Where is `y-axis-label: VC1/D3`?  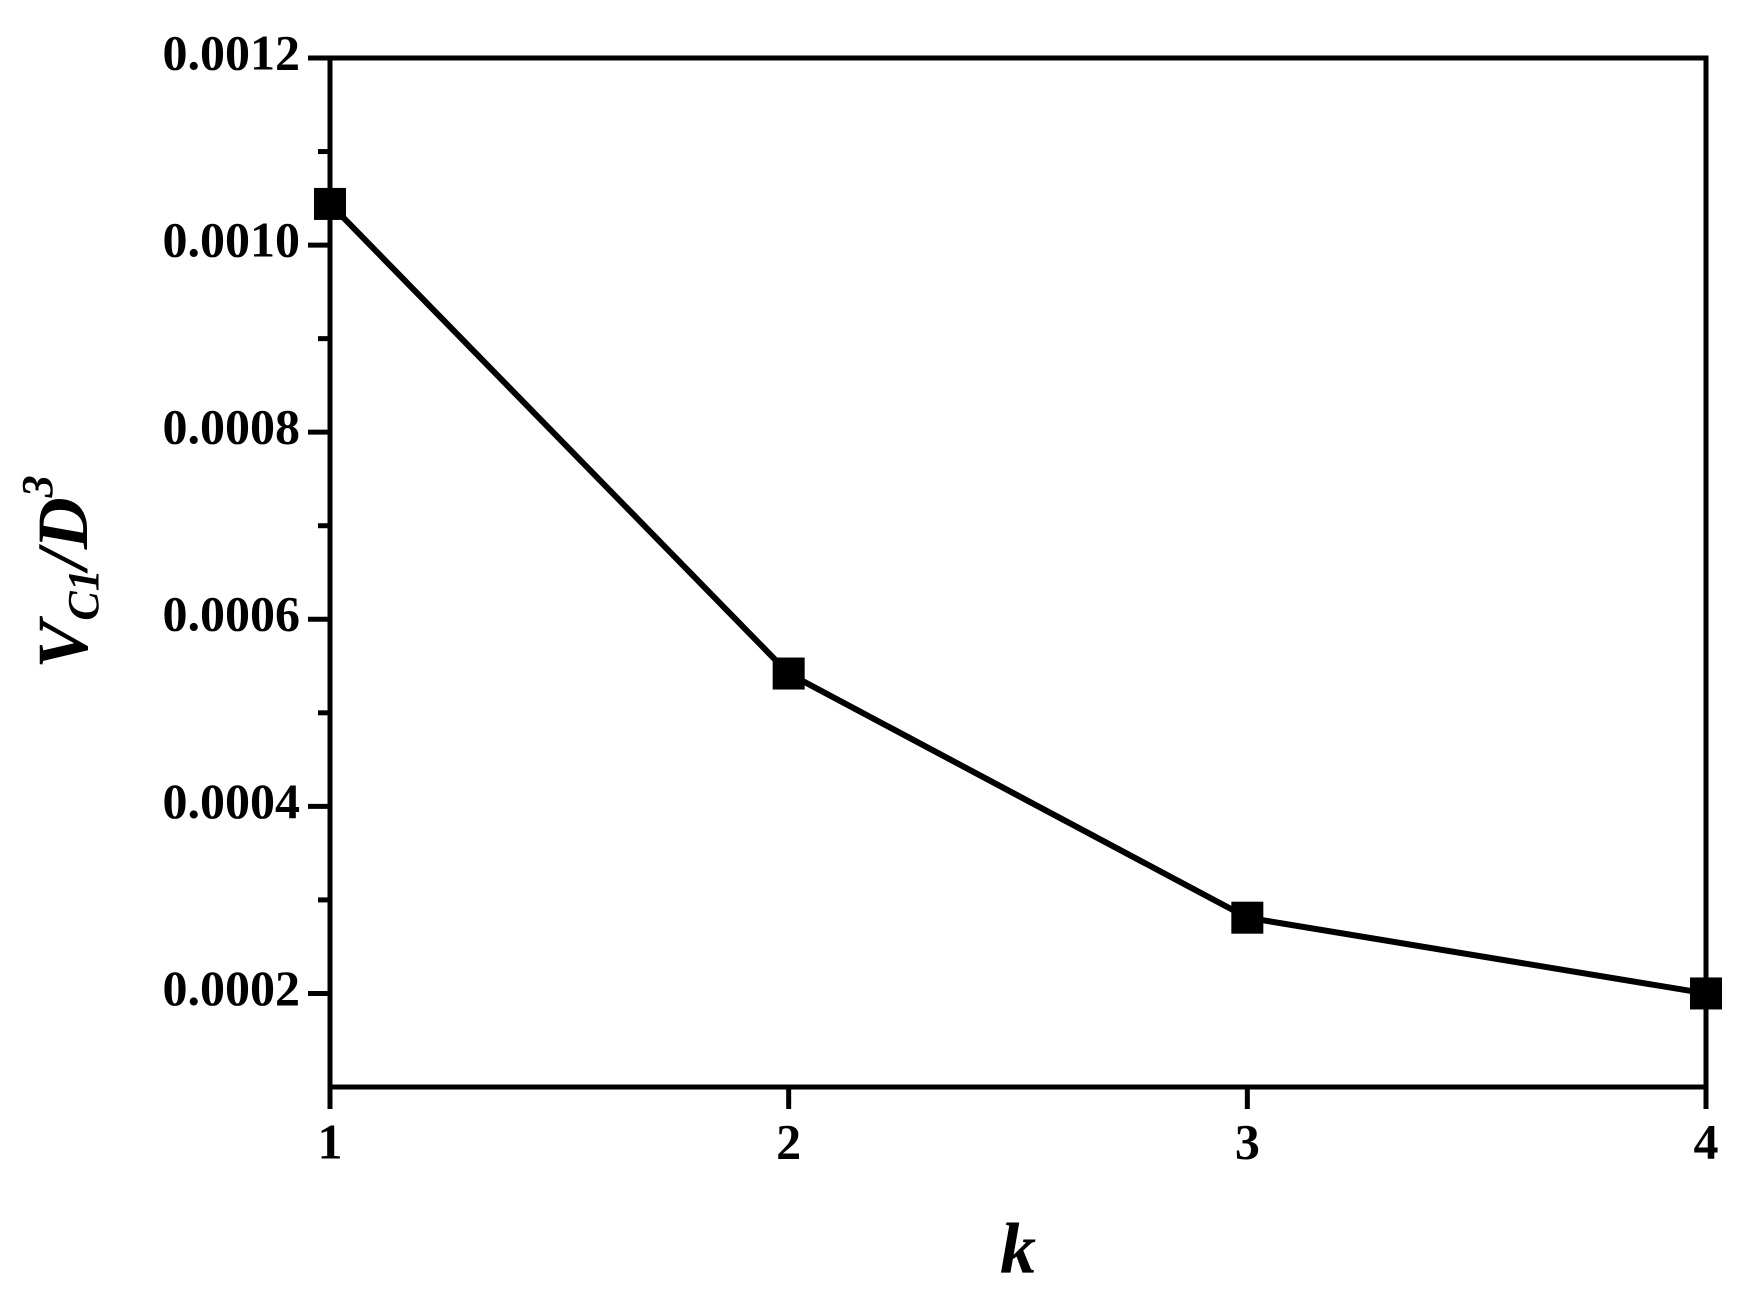
y-axis-label: VC1/D3 is located at coordinates (60, 571).